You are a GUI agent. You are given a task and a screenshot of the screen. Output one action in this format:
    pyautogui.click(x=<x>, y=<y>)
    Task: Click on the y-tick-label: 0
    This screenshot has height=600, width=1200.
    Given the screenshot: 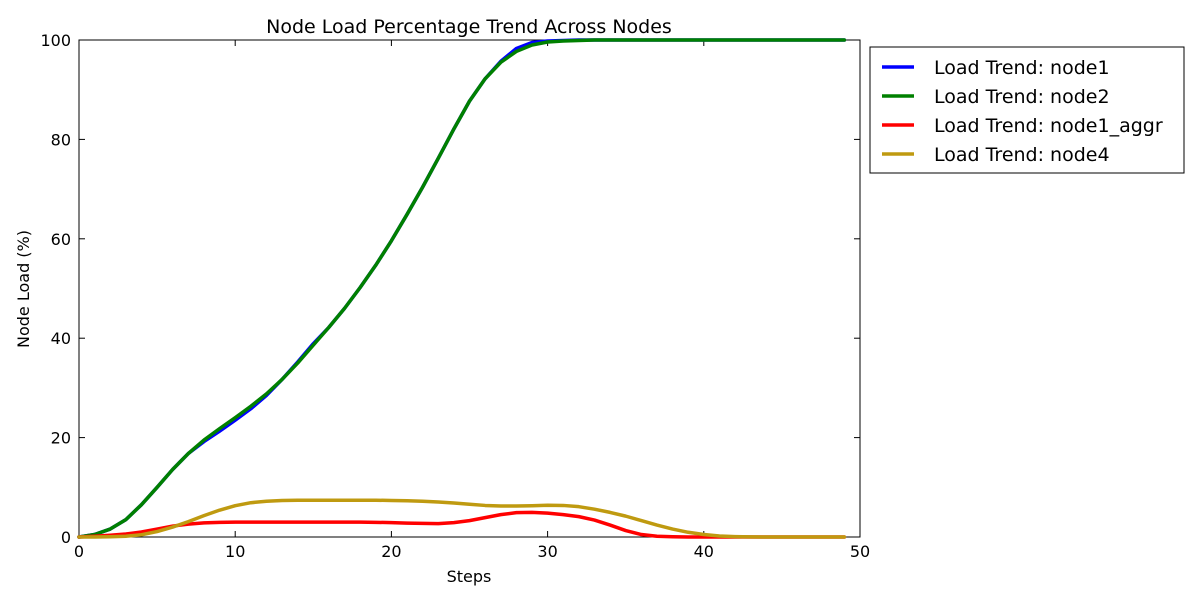 What is the action you would take?
    pyautogui.click(x=66, y=537)
    